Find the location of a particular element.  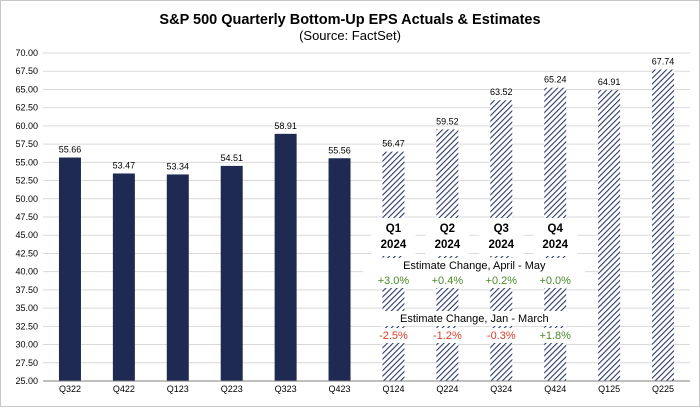

data-label-Q322: 55.66 is located at coordinates (70, 150).